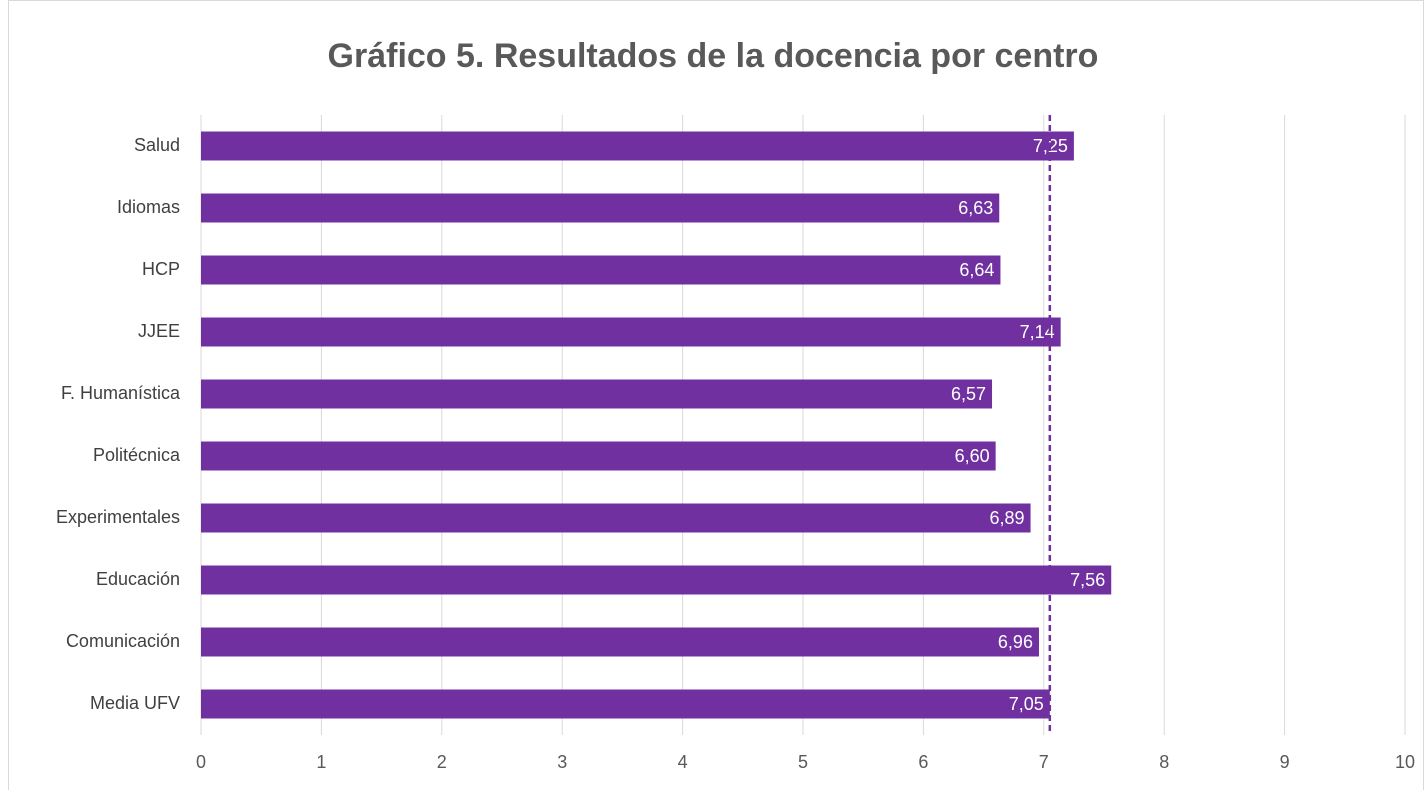 The height and width of the screenshot is (790, 1426). I want to click on x-tick-label: 7, so click(1044, 762).